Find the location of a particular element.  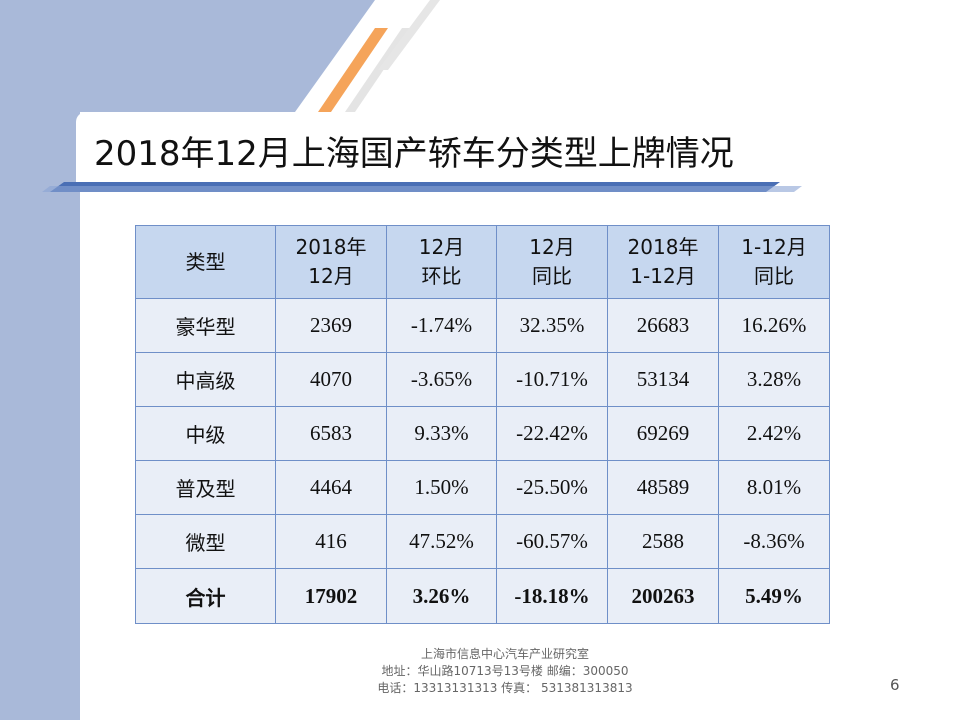

table-cell: -25.50% is located at coordinates (552, 487).